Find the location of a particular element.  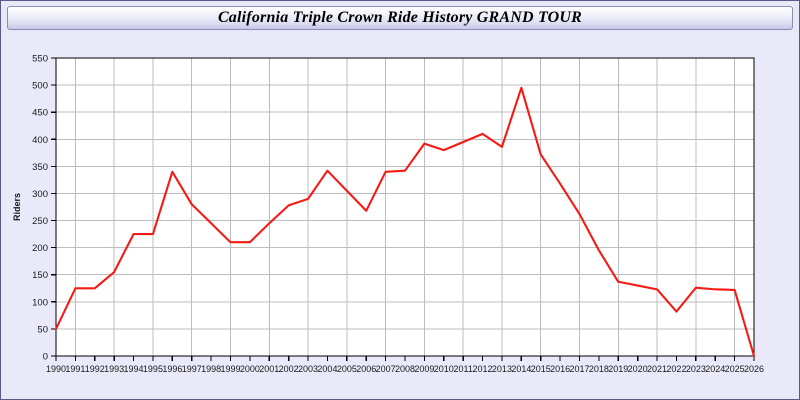

x-axis-tick-label: 2006 is located at coordinates (366, 369).